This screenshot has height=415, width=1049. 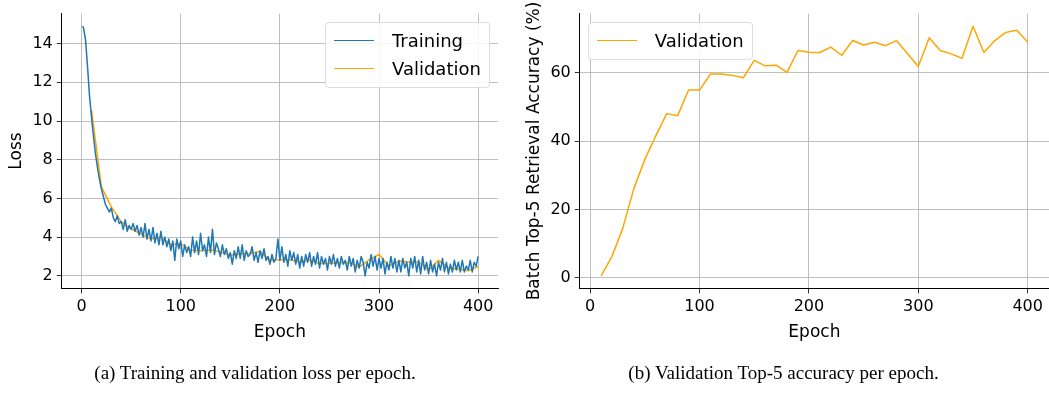 I want to click on y-tick-label: 40, so click(x=560, y=140).